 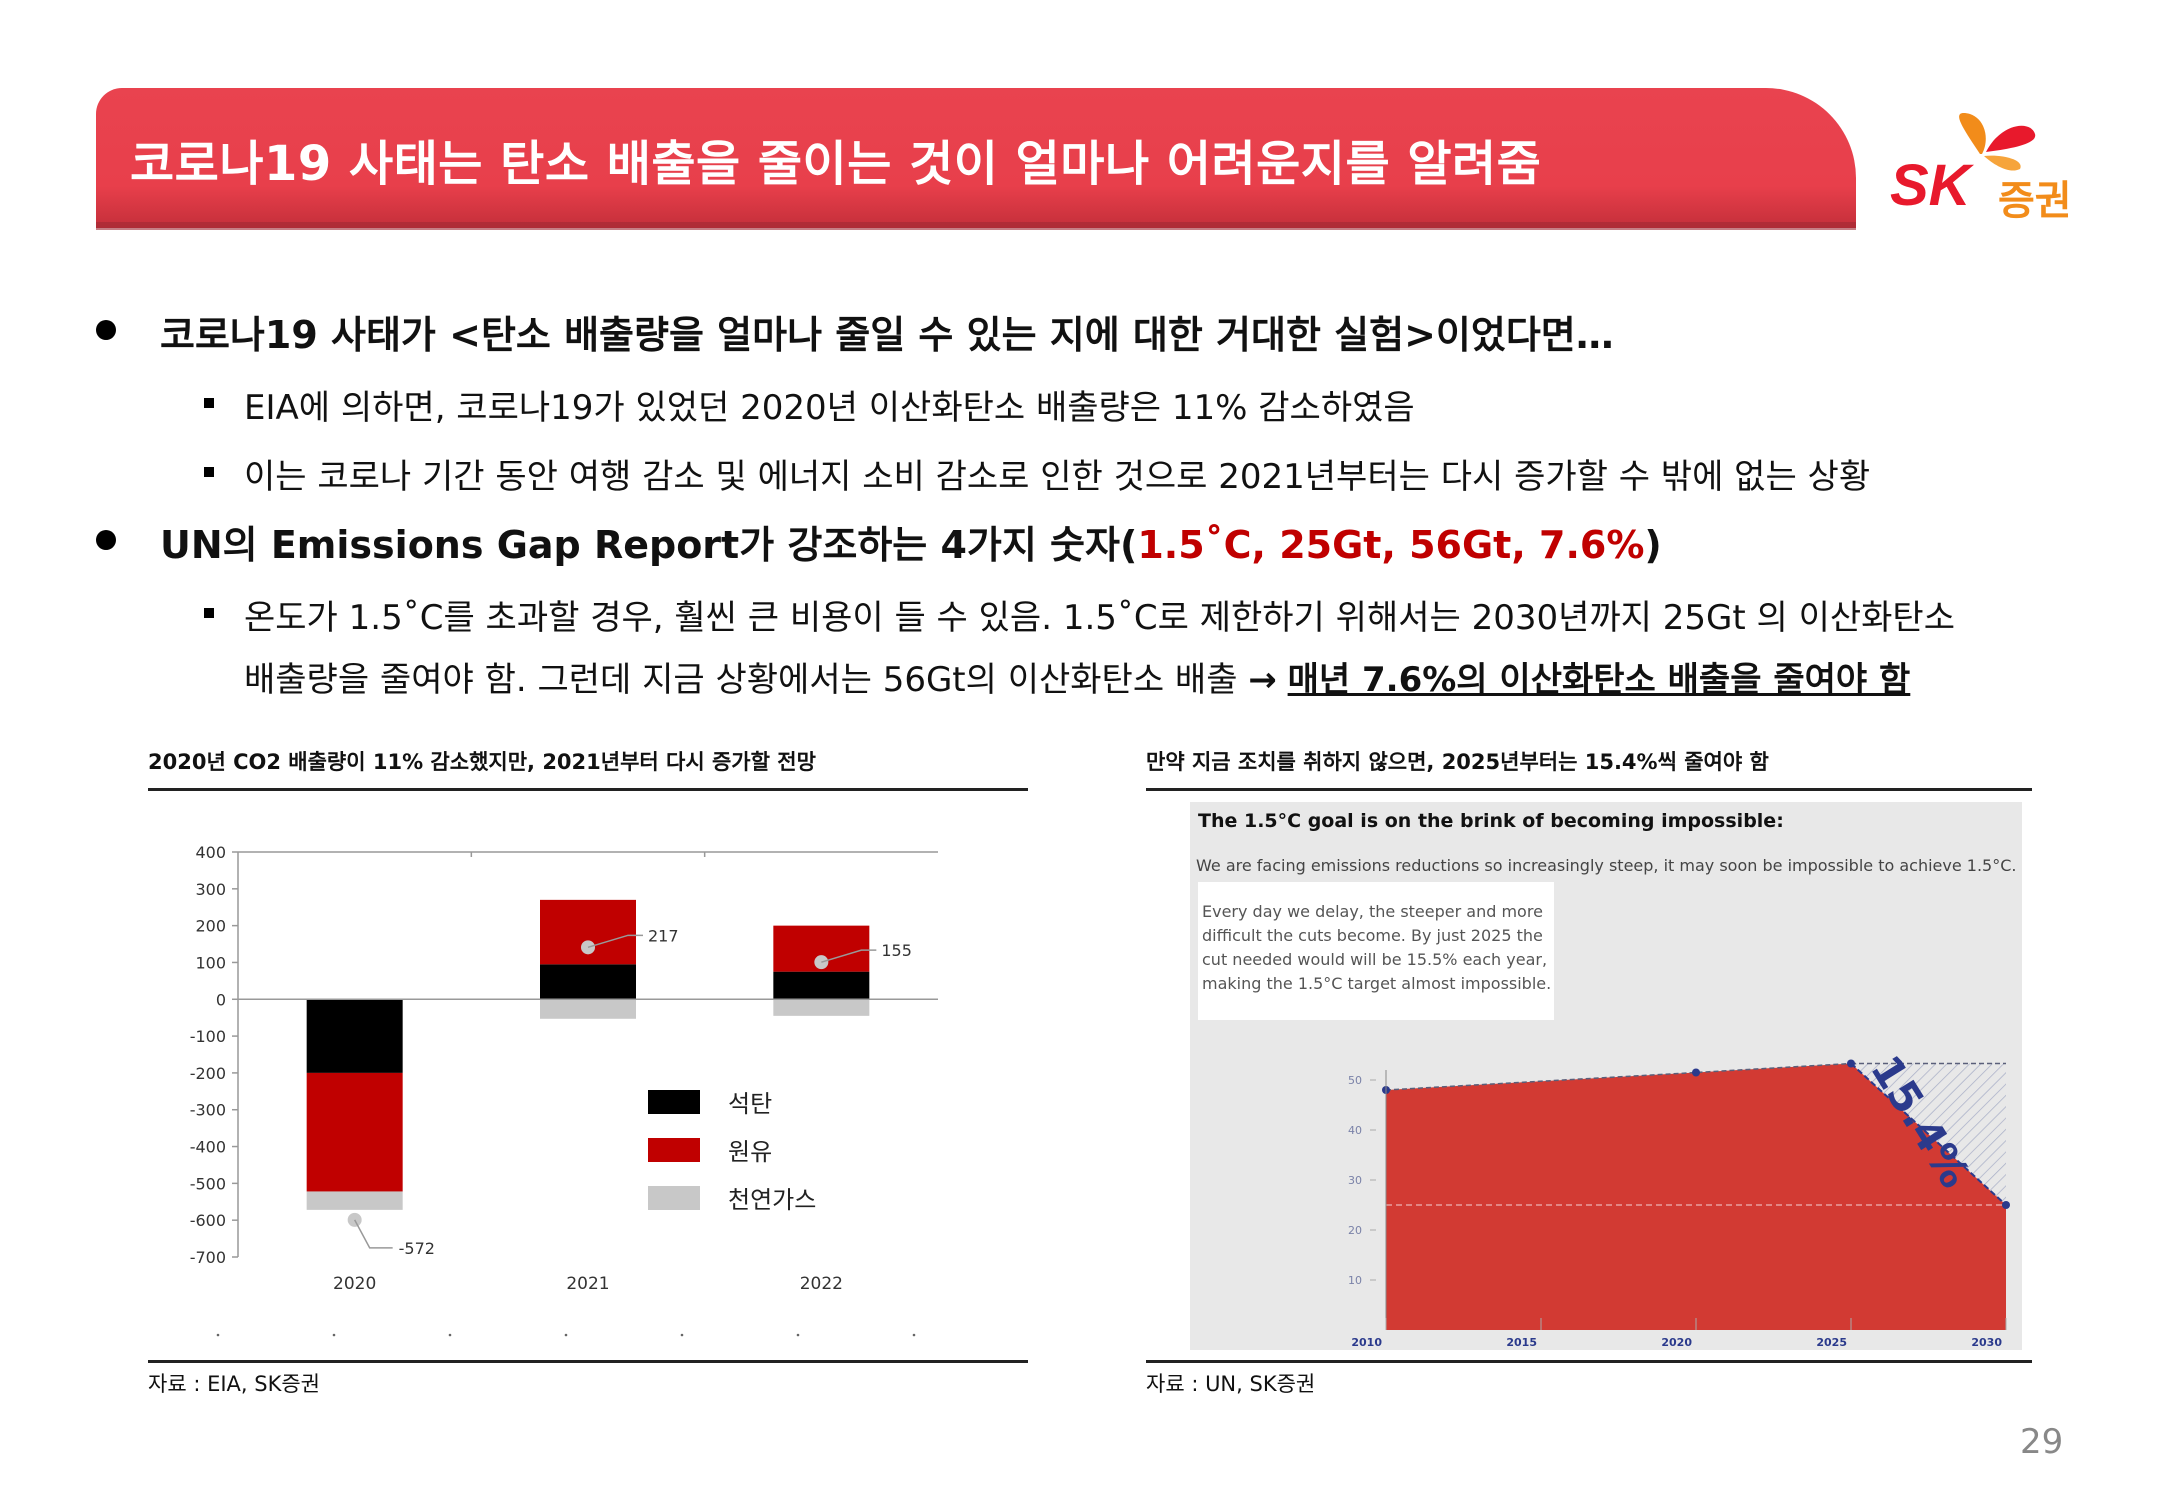 I want to click on y-tick-label: 50, so click(x=1355, y=1080).